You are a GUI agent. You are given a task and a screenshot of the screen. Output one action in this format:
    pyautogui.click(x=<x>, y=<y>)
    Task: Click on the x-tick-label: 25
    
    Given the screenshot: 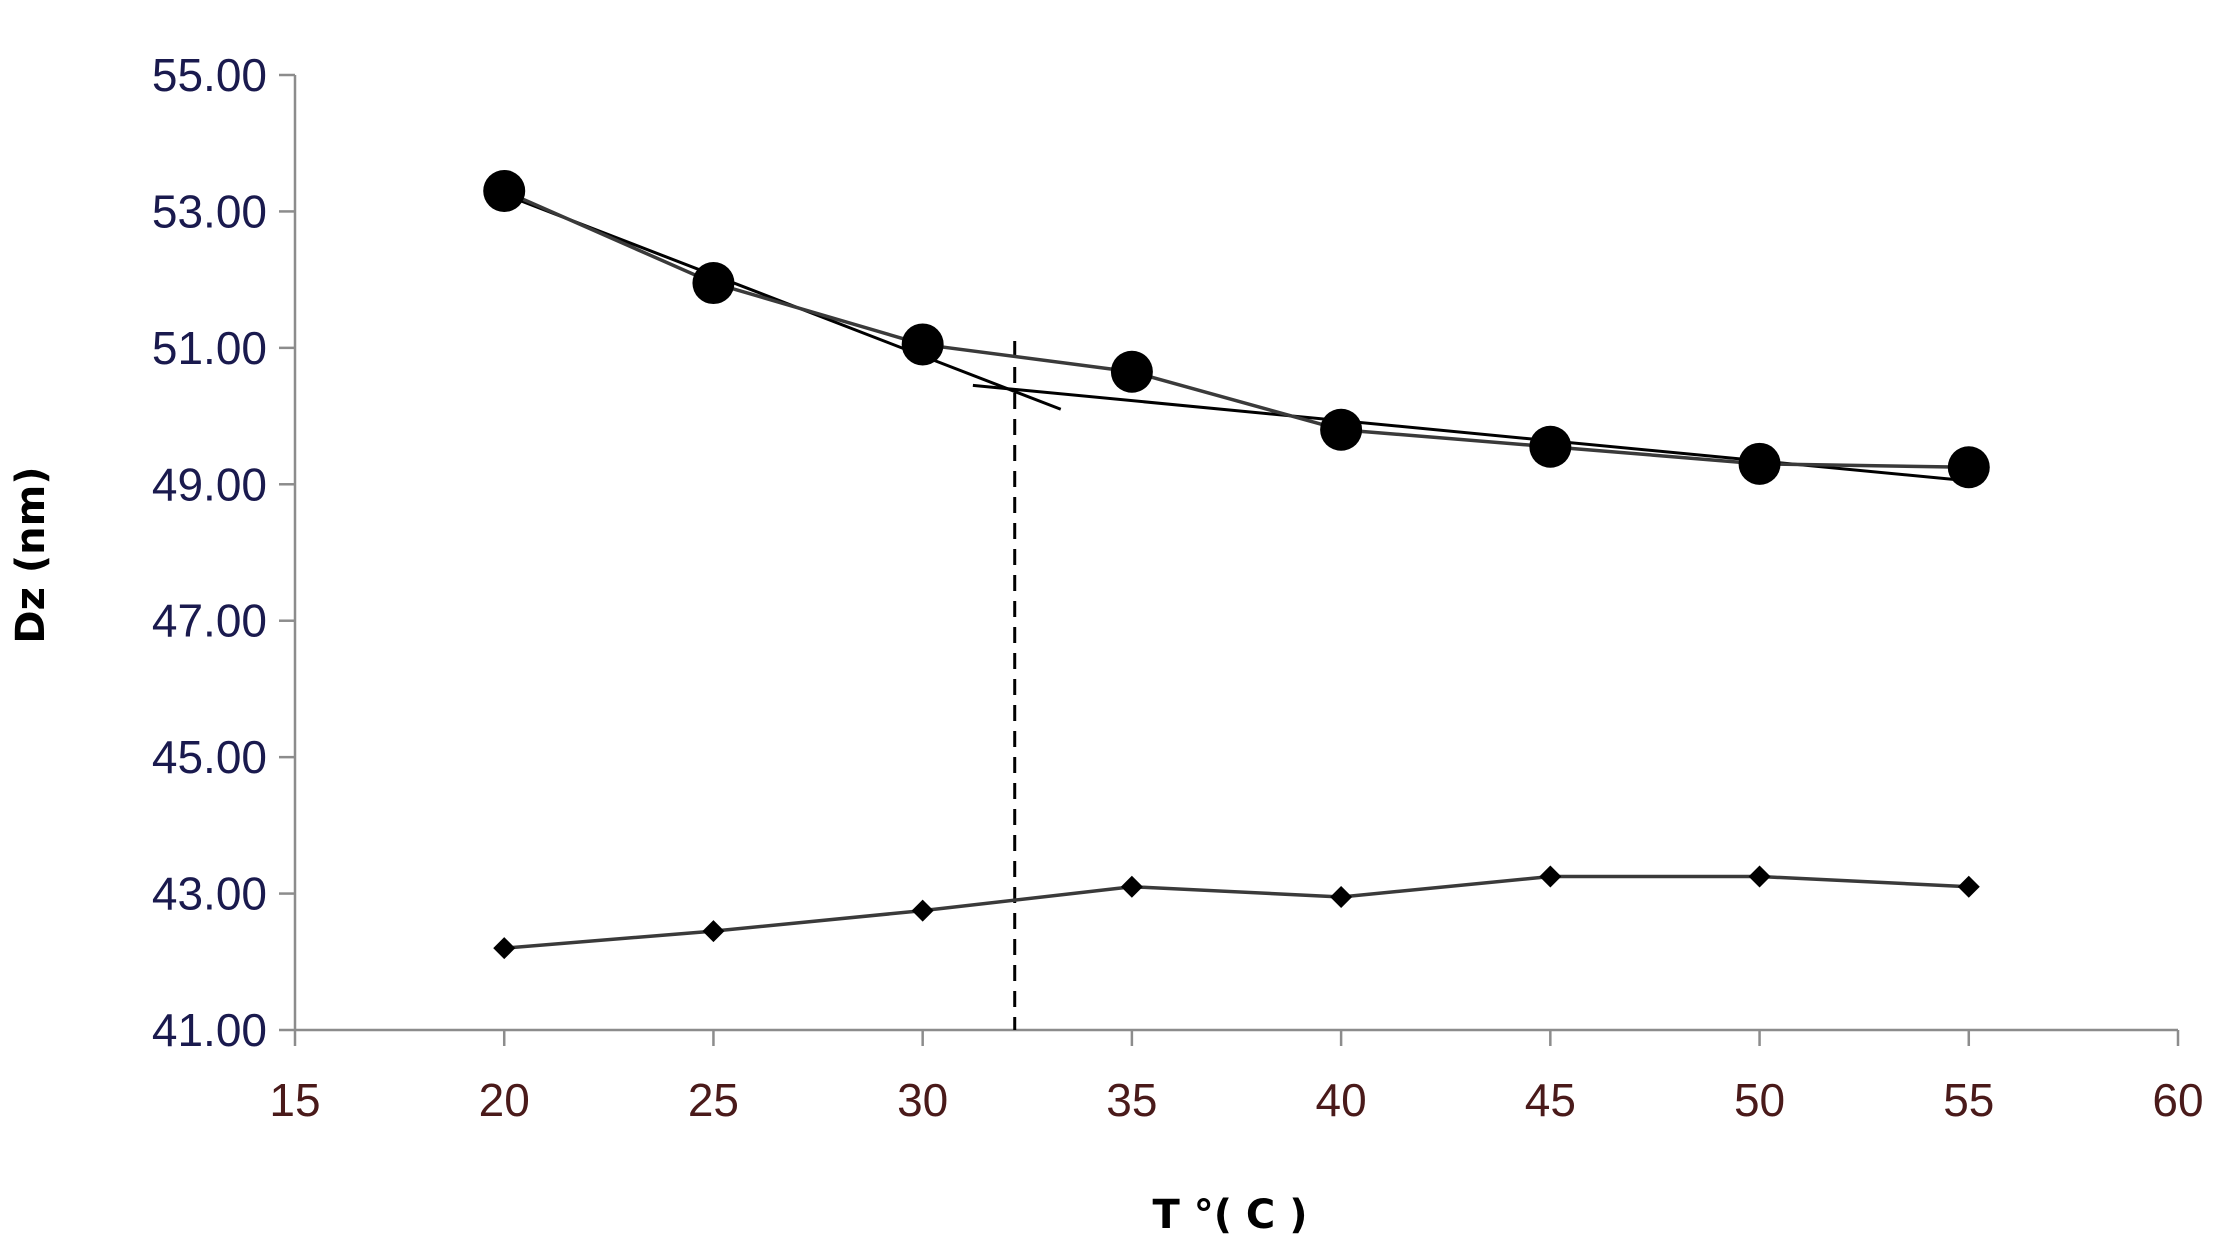 What is the action you would take?
    pyautogui.click(x=713, y=1100)
    